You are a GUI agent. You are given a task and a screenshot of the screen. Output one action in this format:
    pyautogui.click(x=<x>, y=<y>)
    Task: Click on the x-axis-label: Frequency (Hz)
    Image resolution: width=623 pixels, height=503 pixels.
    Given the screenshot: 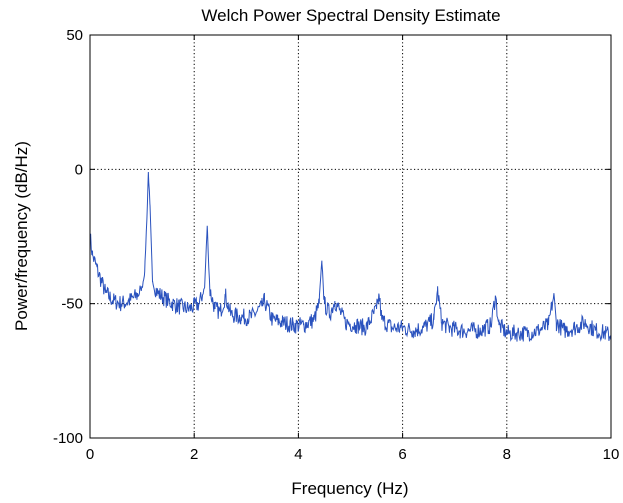 What is the action you would take?
    pyautogui.click(x=349, y=488)
    